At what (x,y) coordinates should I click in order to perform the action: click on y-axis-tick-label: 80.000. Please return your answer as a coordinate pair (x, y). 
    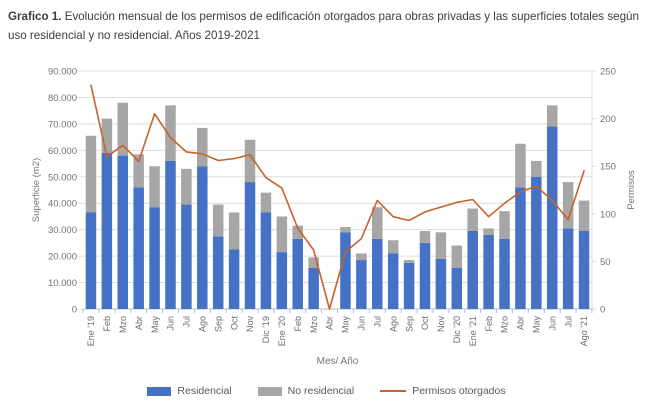
    Looking at the image, I should click on (62, 98).